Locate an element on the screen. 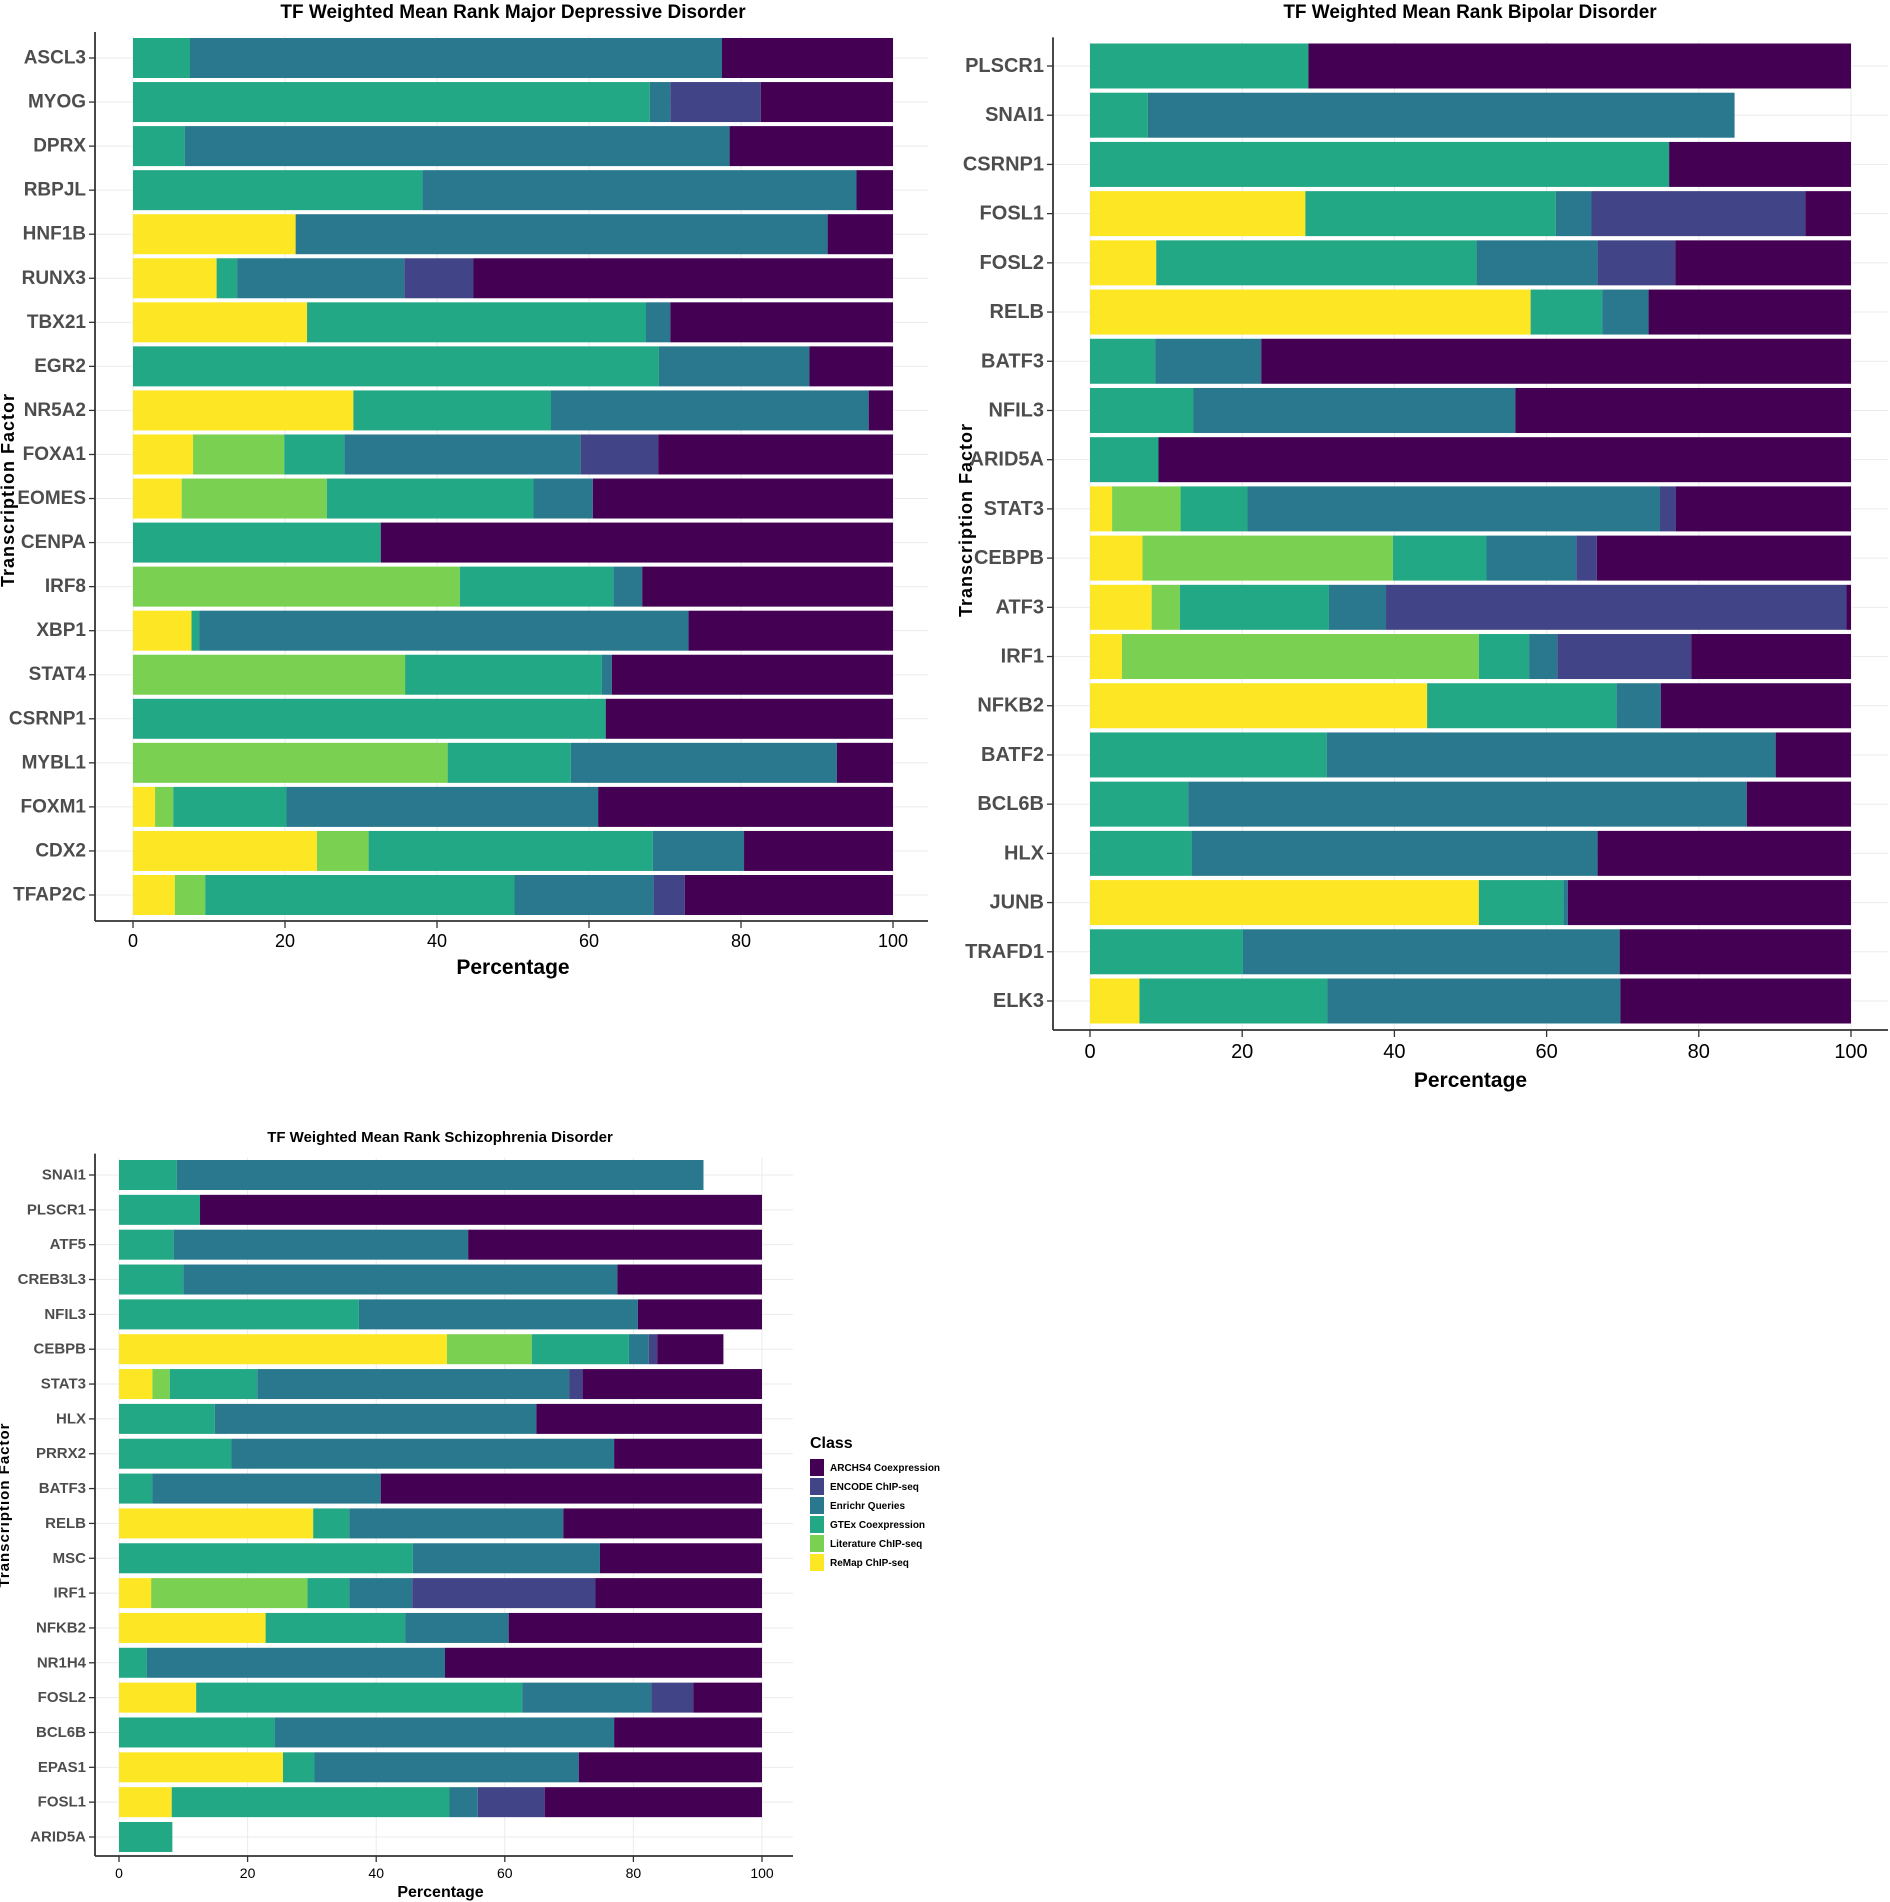  category-label: ATF3 is located at coordinates (1019, 607).